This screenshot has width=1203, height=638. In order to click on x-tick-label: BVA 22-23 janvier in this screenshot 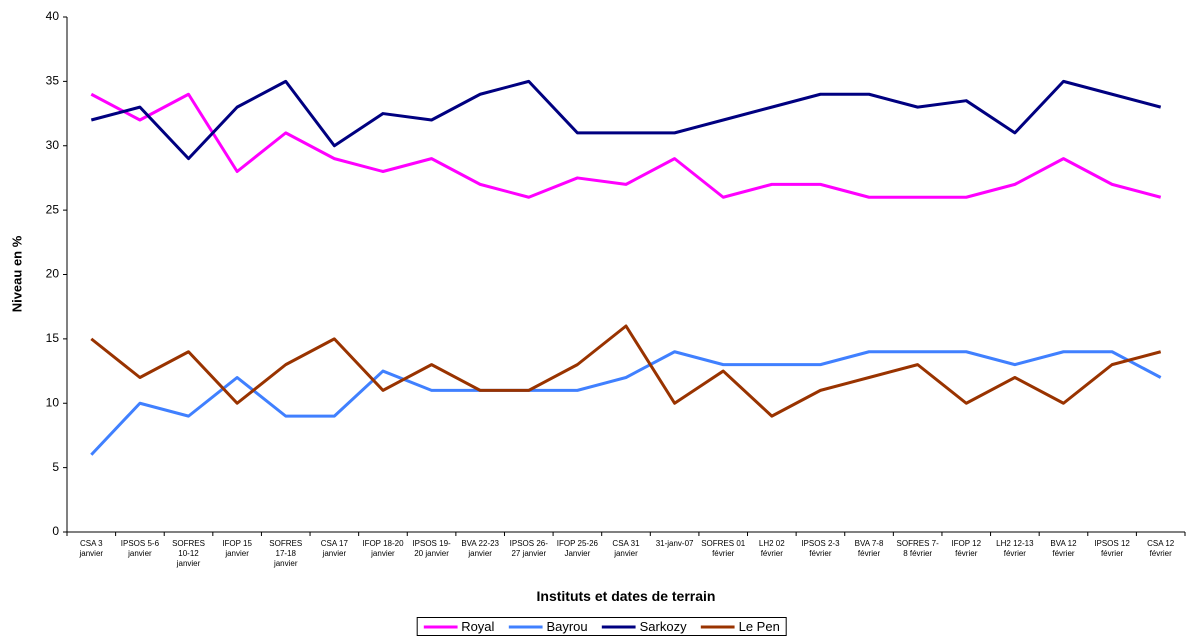, I will do `click(480, 548)`.